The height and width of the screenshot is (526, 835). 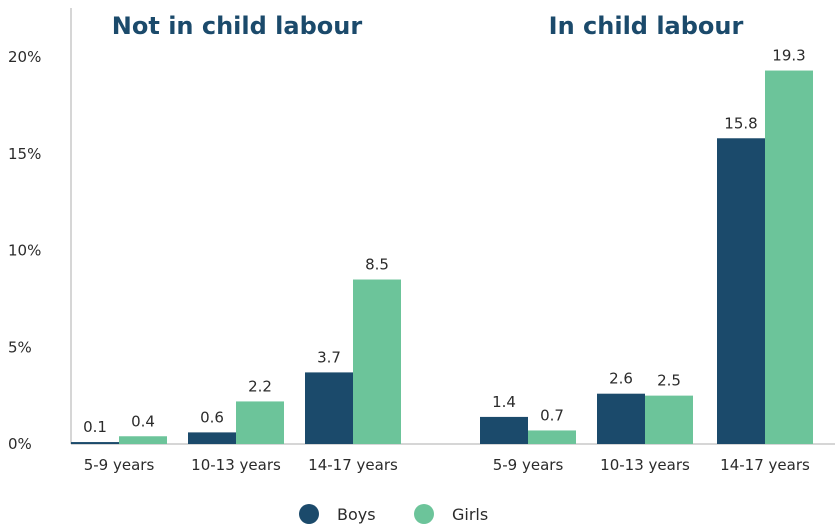 What do you see at coordinates (646, 26) in the screenshot?
I see `panel-title-in-child-labour: In child labour` at bounding box center [646, 26].